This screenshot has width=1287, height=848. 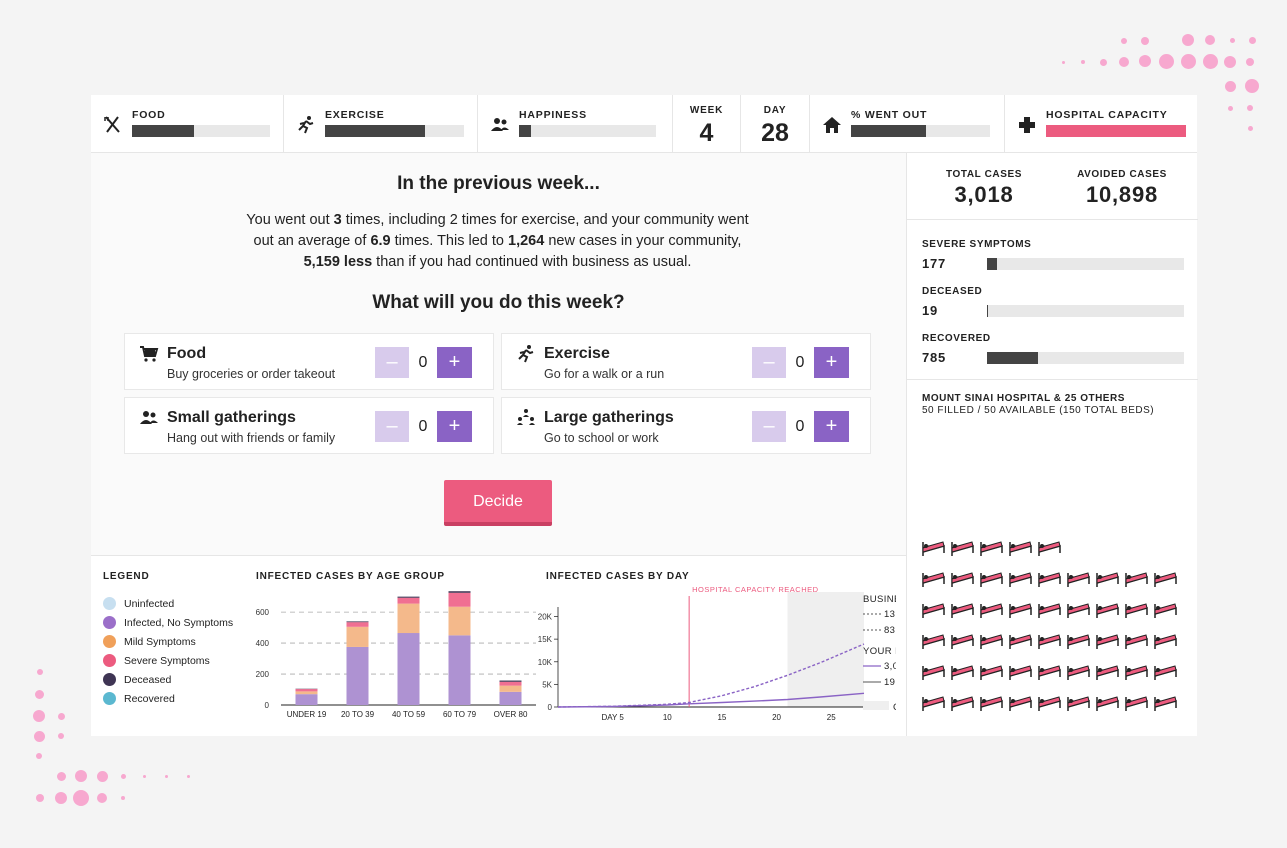 What do you see at coordinates (876, 705) in the screenshot?
I see `legend-current-week-swatch` at bounding box center [876, 705].